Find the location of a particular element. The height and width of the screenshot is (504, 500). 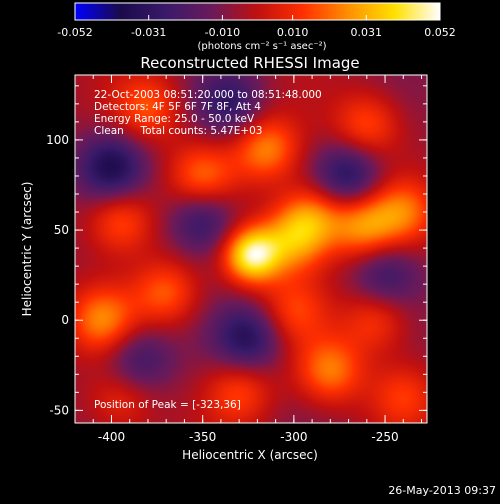

colorbar-tick-label: -0.031 is located at coordinates (148, 32).